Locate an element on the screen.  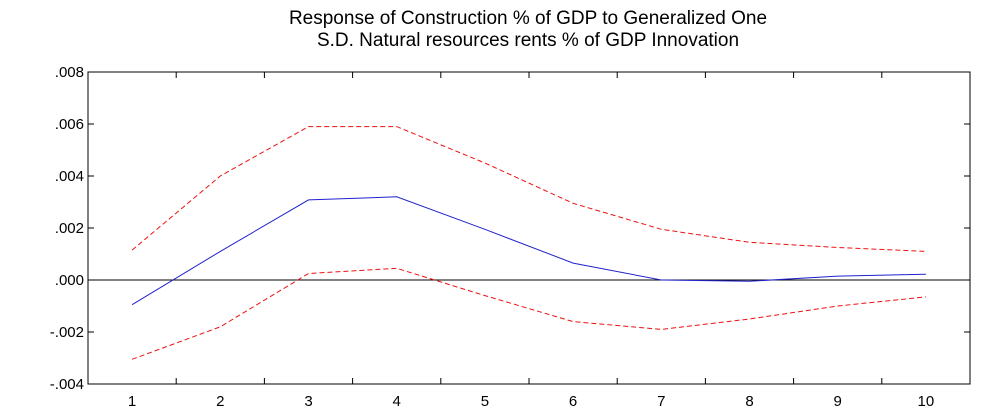
y-tick-label: .008 is located at coordinates (69, 72).